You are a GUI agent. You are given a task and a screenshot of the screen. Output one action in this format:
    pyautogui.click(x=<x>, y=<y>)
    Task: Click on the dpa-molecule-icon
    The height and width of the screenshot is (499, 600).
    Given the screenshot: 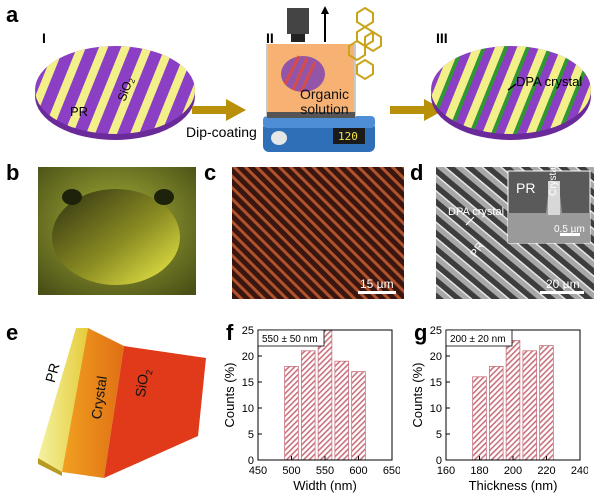 What is the action you would take?
    pyautogui.click(x=365, y=43)
    